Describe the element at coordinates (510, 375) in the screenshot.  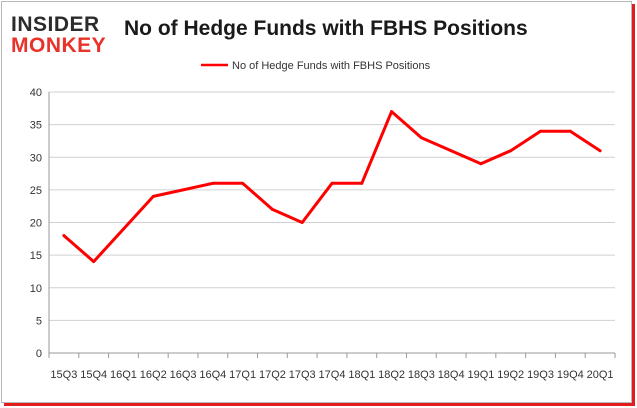
I see `x-tick-label: 19Q2` at that location.